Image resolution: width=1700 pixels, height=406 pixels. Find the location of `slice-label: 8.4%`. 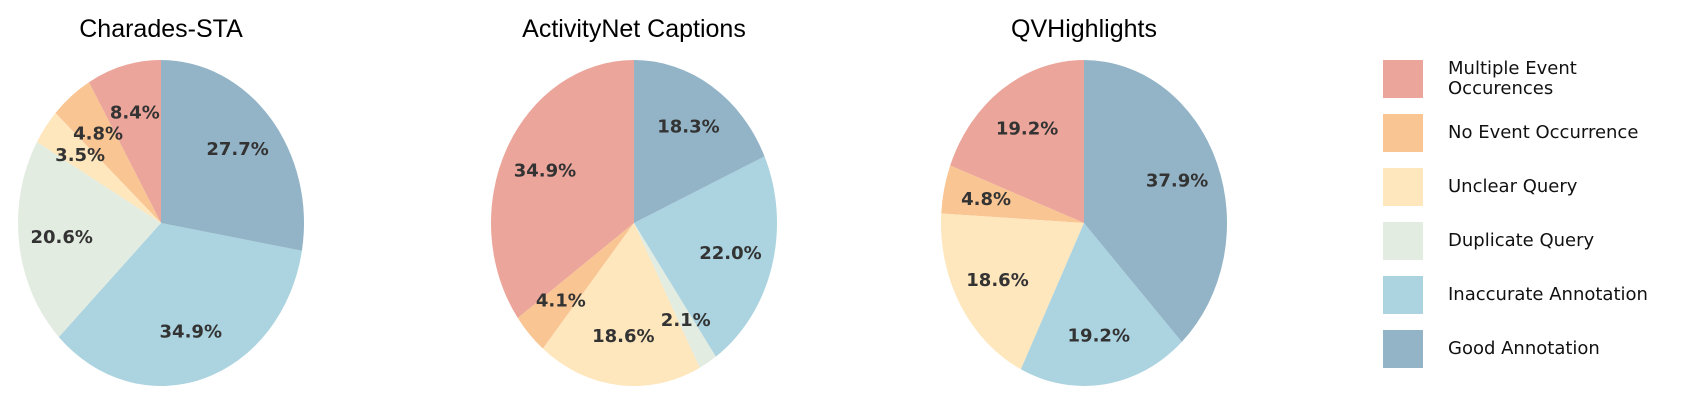

slice-label: 8.4% is located at coordinates (135, 112).